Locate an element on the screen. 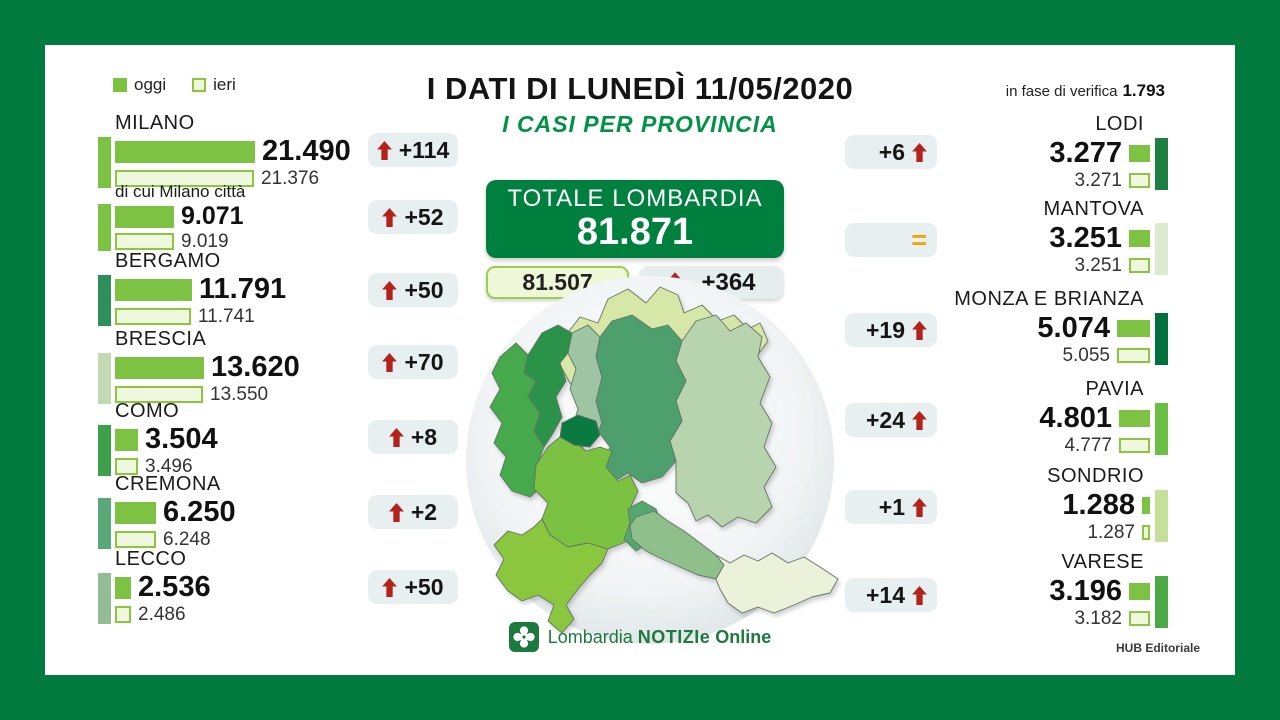 The height and width of the screenshot is (720, 1280). today-value: 3.251 is located at coordinates (1085, 238).